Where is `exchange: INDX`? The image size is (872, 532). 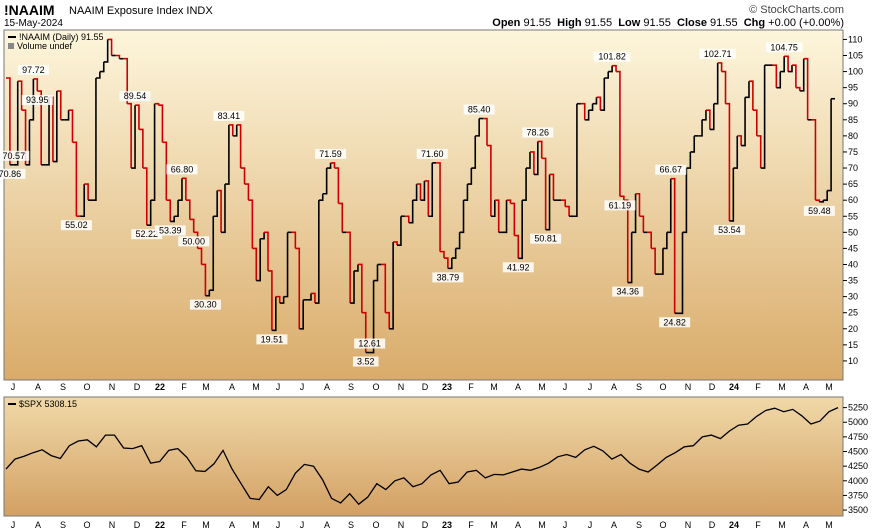 exchange: INDX is located at coordinates (199, 11).